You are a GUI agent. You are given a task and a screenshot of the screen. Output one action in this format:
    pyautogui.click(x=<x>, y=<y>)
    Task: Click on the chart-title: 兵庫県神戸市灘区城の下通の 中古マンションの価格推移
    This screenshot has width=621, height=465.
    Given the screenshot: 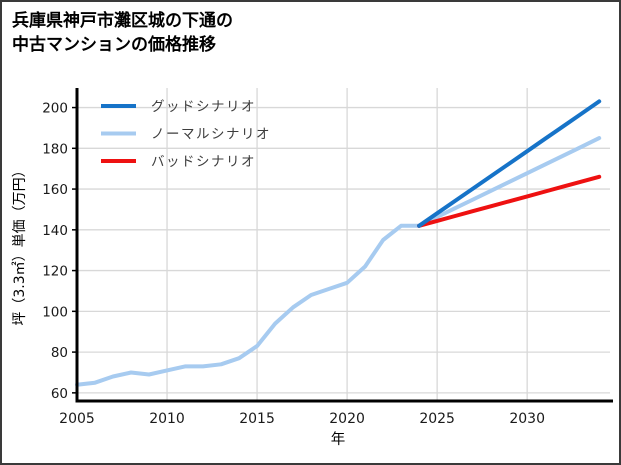 What is the action you would take?
    pyautogui.click(x=122, y=33)
    